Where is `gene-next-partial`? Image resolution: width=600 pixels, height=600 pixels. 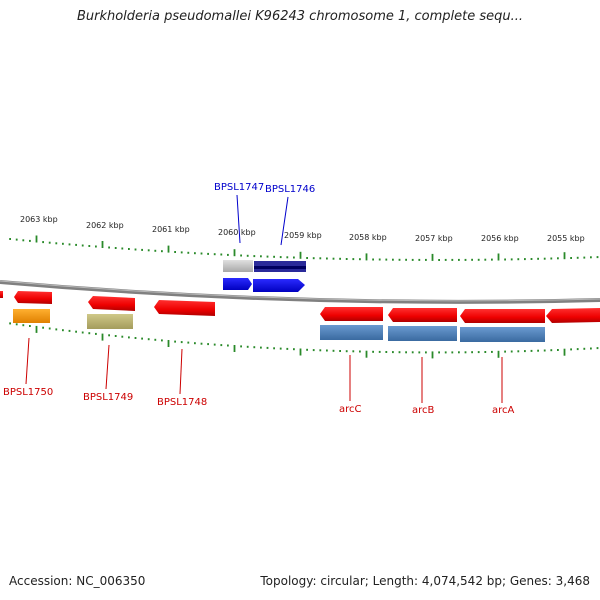
gene-next-partial is located at coordinates (573, 315).